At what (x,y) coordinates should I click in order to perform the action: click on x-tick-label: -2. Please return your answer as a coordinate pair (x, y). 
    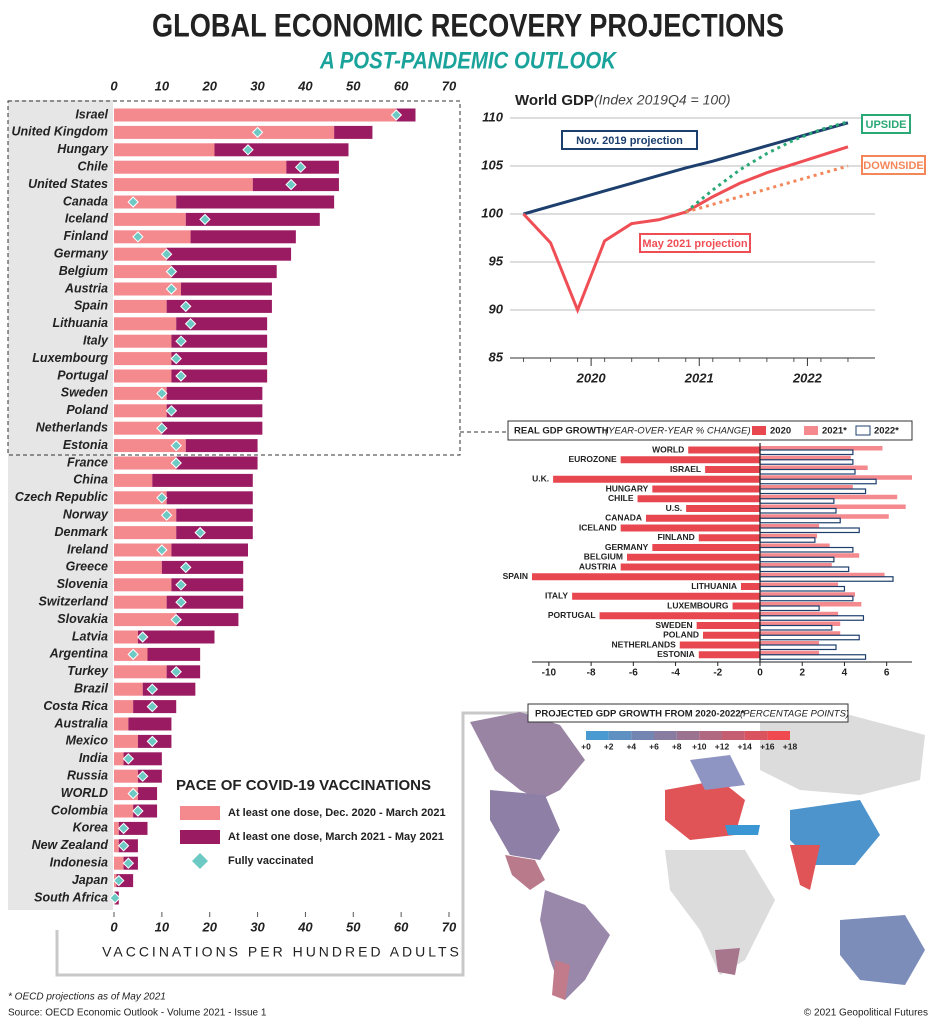
    Looking at the image, I should click on (717, 673).